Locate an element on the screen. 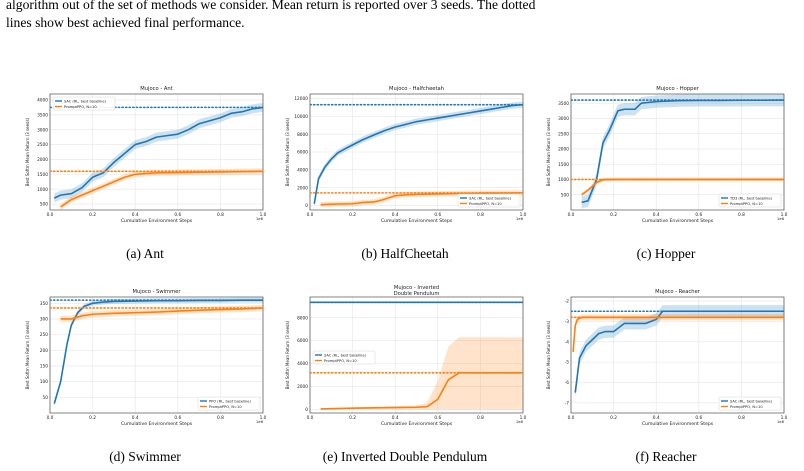  chart-title: Mujoco - Reacher is located at coordinates (678, 292).